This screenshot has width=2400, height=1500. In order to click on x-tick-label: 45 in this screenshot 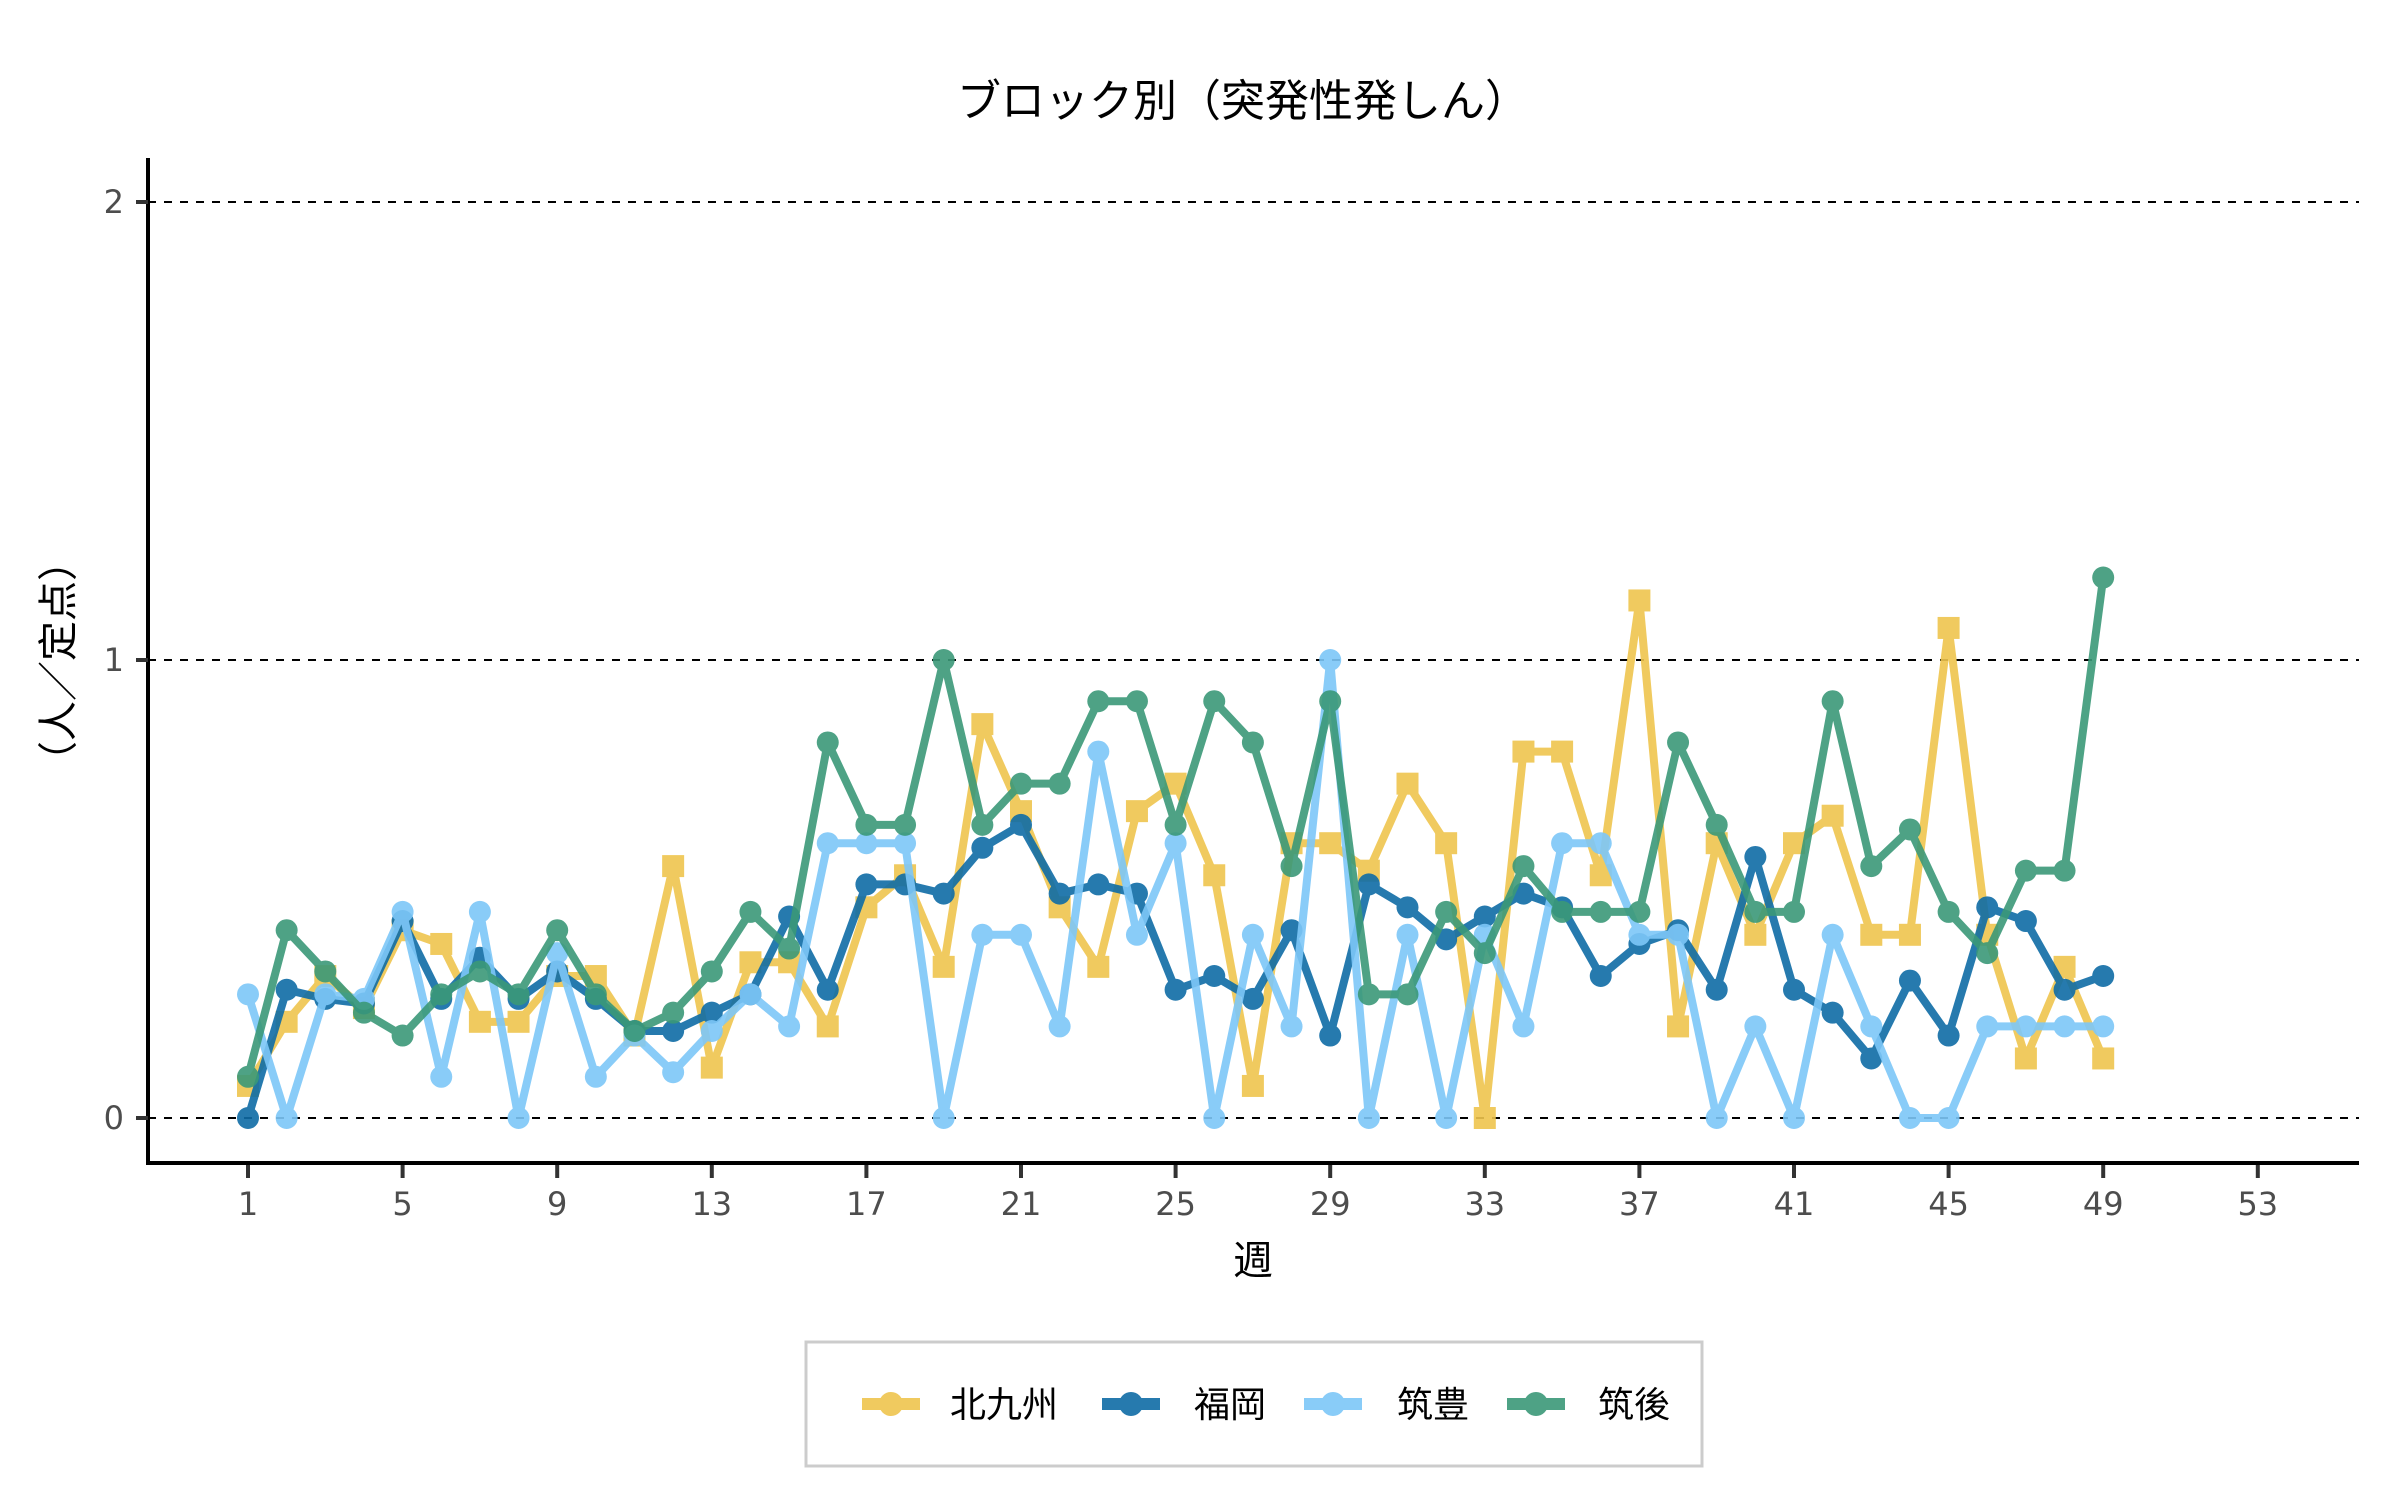, I will do `click(1948, 1204)`.